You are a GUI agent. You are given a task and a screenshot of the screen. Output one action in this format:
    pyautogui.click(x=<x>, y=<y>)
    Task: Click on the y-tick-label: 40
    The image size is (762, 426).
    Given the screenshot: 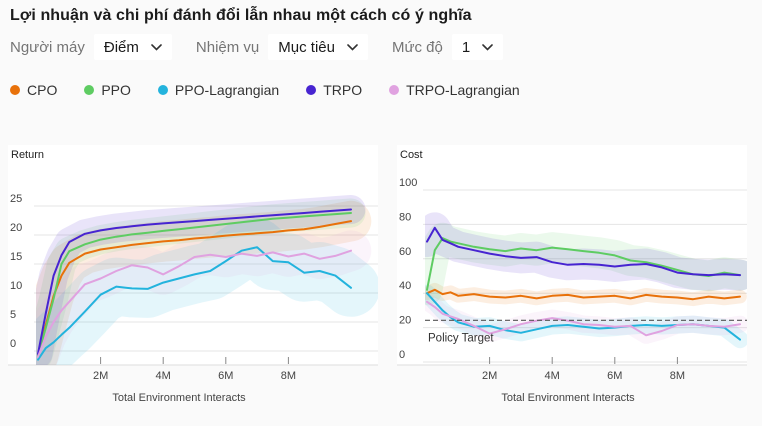 What is the action you would take?
    pyautogui.click(x=405, y=286)
    